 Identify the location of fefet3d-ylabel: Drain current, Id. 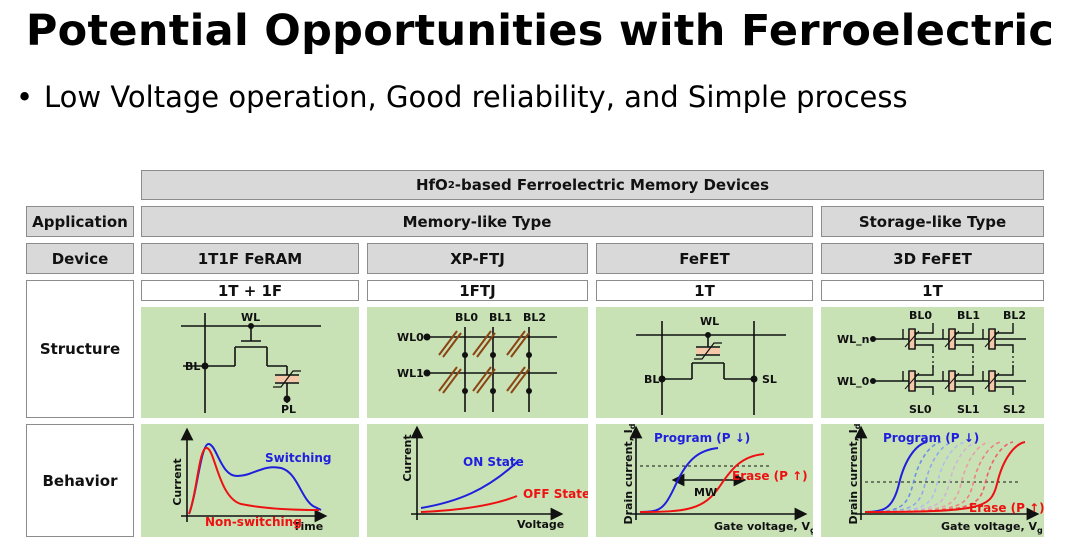
(854, 474).